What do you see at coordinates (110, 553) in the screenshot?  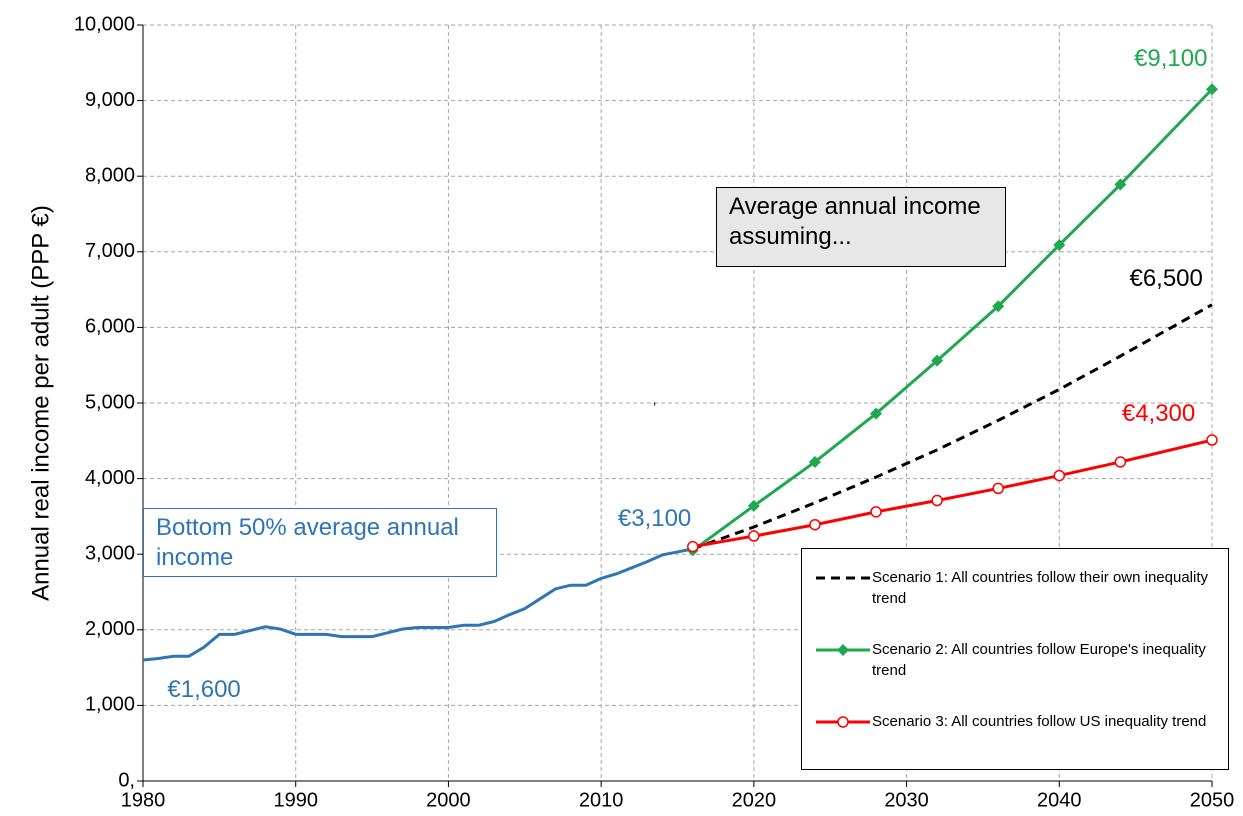 I see `y-tick-label: 3,000` at bounding box center [110, 553].